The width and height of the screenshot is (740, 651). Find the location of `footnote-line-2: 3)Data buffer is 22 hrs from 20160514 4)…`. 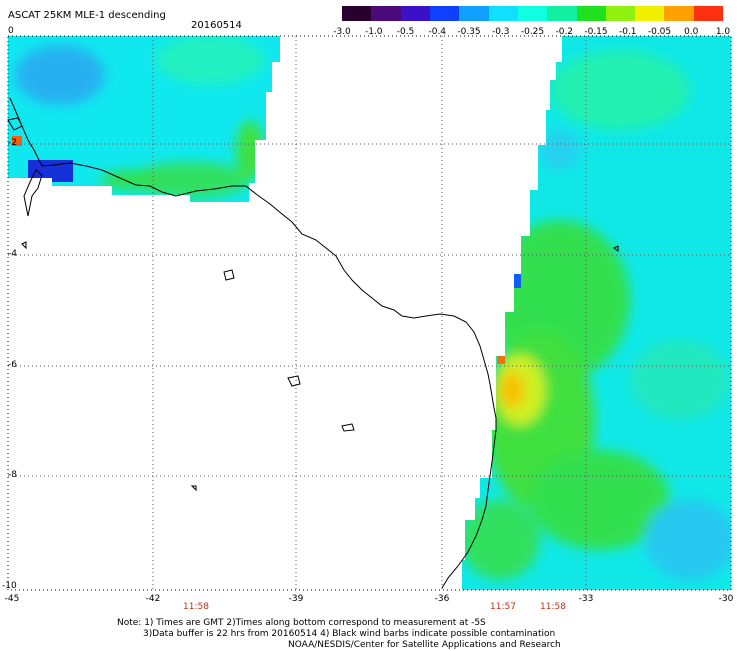

footnote-line-2: 3)Data buffer is 22 hrs from 20160514 4)… is located at coordinates (349, 634).